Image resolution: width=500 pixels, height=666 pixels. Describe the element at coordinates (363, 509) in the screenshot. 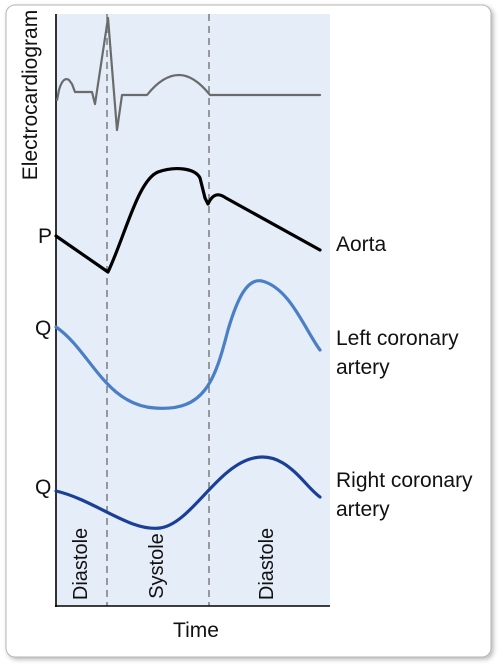

I see `right-coronary-label-line2: artery` at that location.